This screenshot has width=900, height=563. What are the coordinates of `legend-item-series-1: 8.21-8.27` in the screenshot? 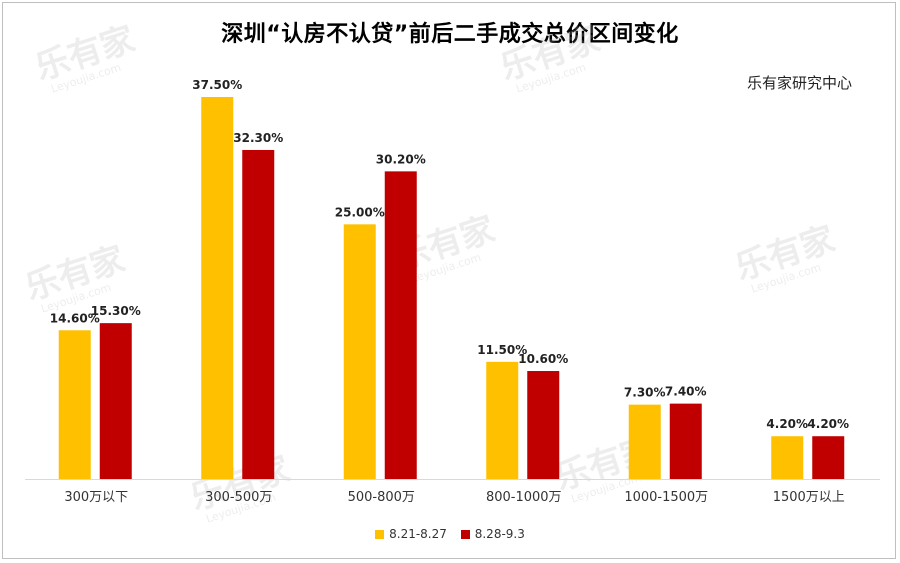 It's located at (411, 534).